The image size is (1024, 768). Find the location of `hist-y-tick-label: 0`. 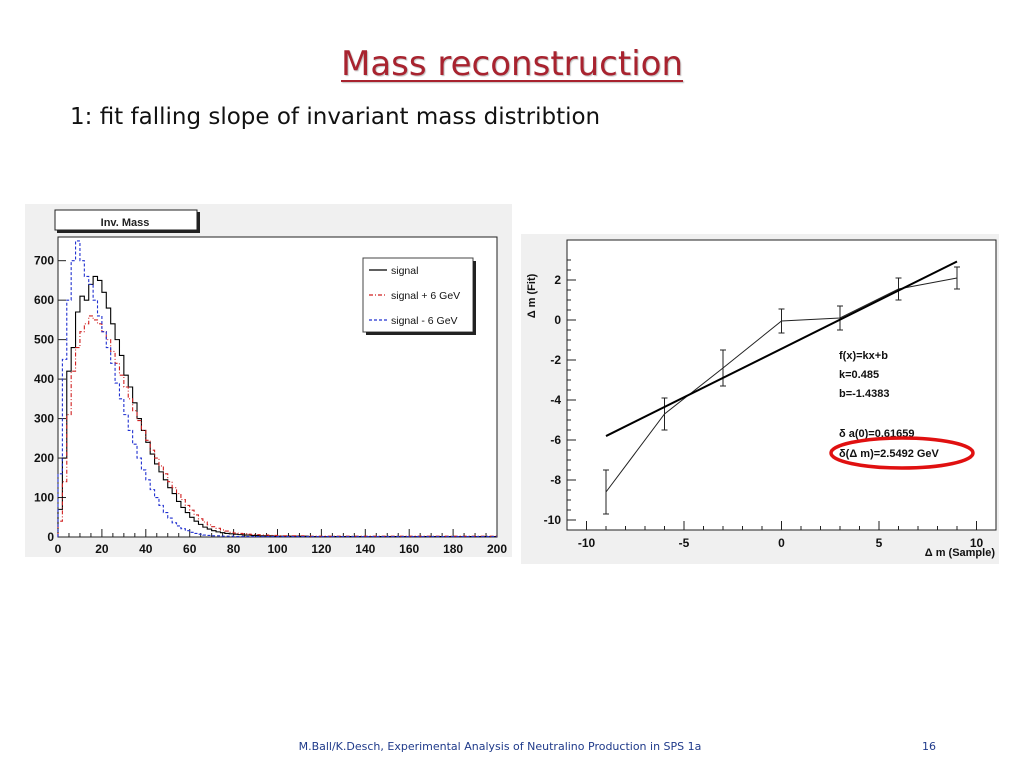

hist-y-tick-label: 0 is located at coordinates (50, 537).